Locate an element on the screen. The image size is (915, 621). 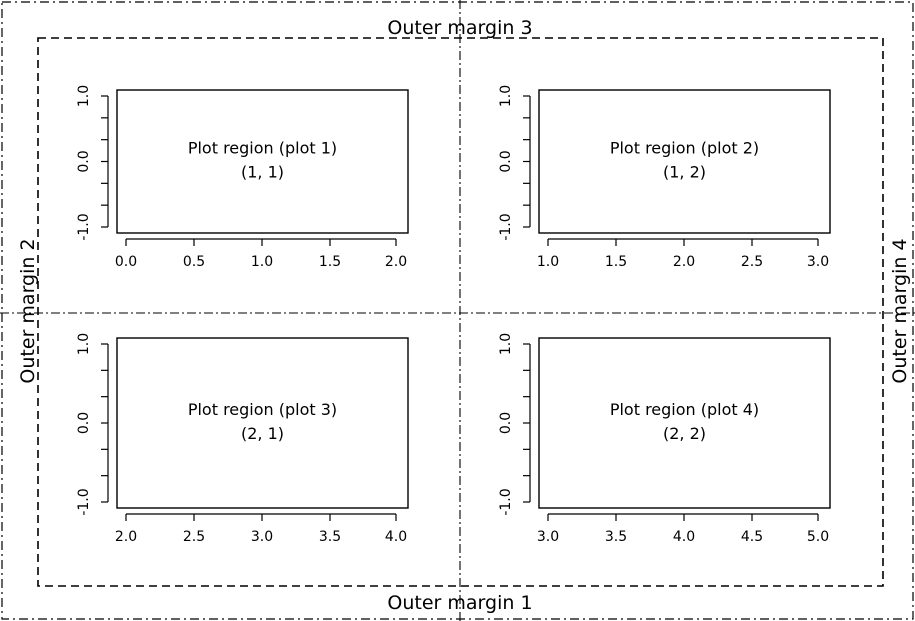
outer-margin-1-label: Outer margin 1 is located at coordinates (459, 603).